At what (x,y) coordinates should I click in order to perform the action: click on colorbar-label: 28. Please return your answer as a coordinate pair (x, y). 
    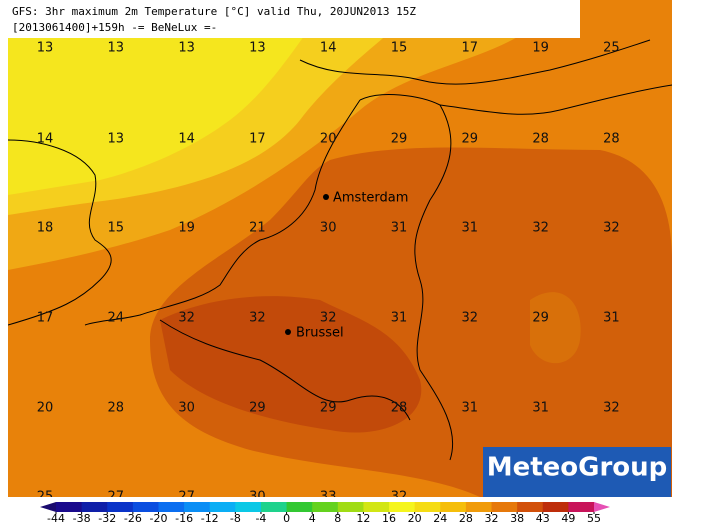
    Looking at the image, I should click on (466, 518).